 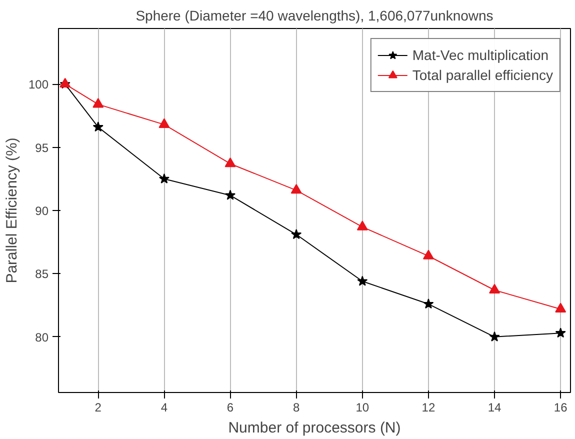 I want to click on y-tick-label: 80, so click(x=42, y=337).